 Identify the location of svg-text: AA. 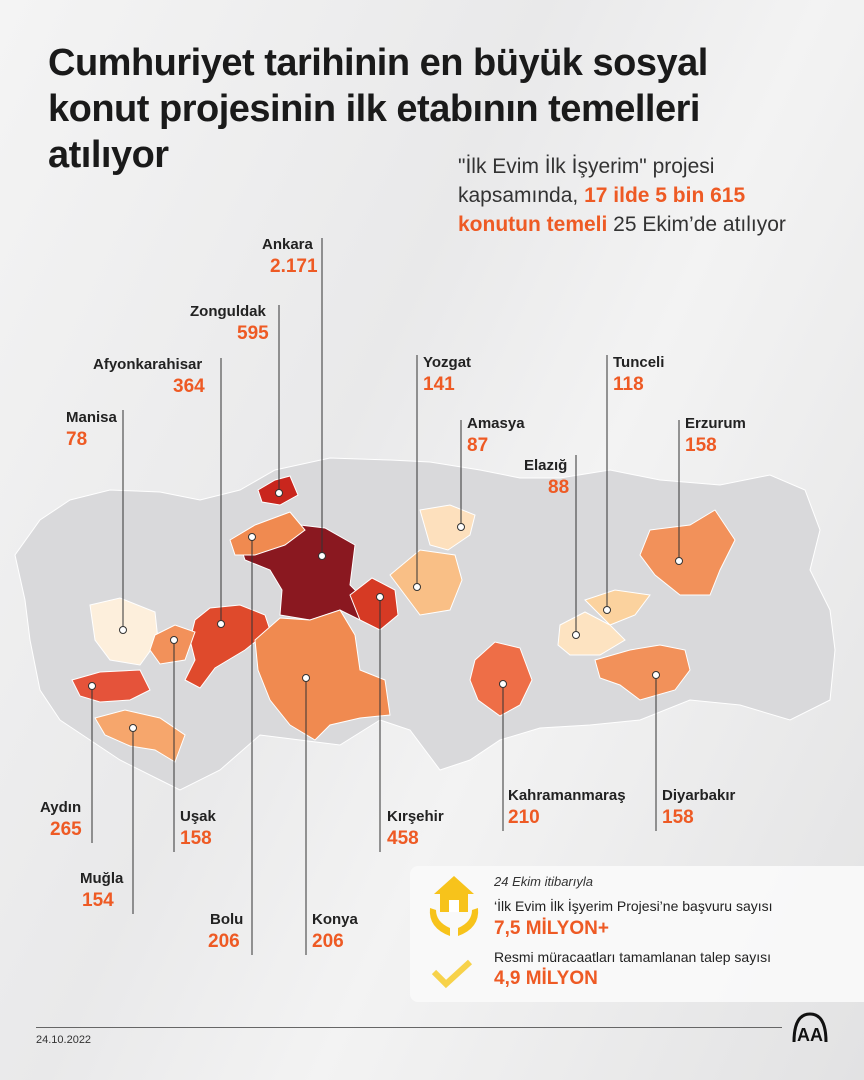
(810, 1035).